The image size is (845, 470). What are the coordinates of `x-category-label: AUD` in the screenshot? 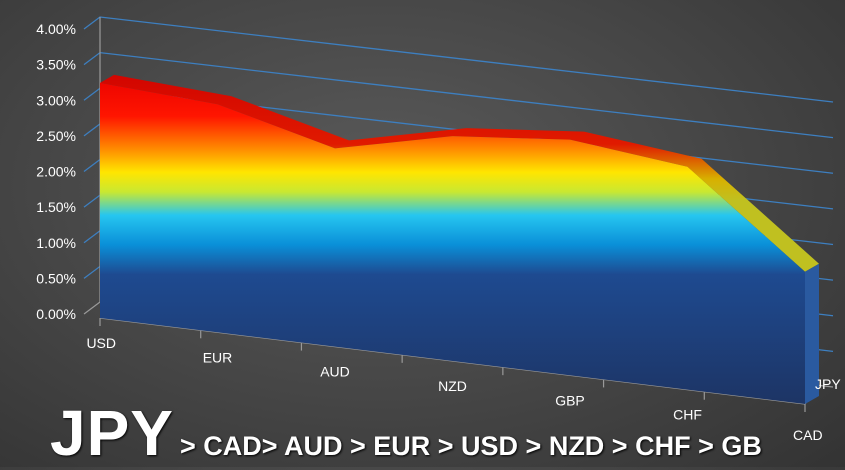 It's located at (335, 372).